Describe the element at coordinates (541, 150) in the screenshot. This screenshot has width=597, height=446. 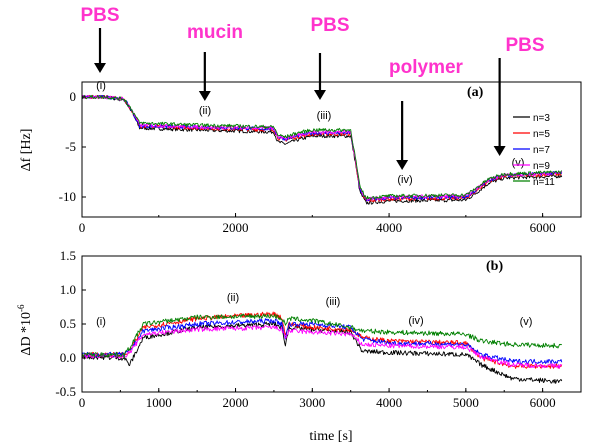
I see `legend-entry: n=7` at that location.